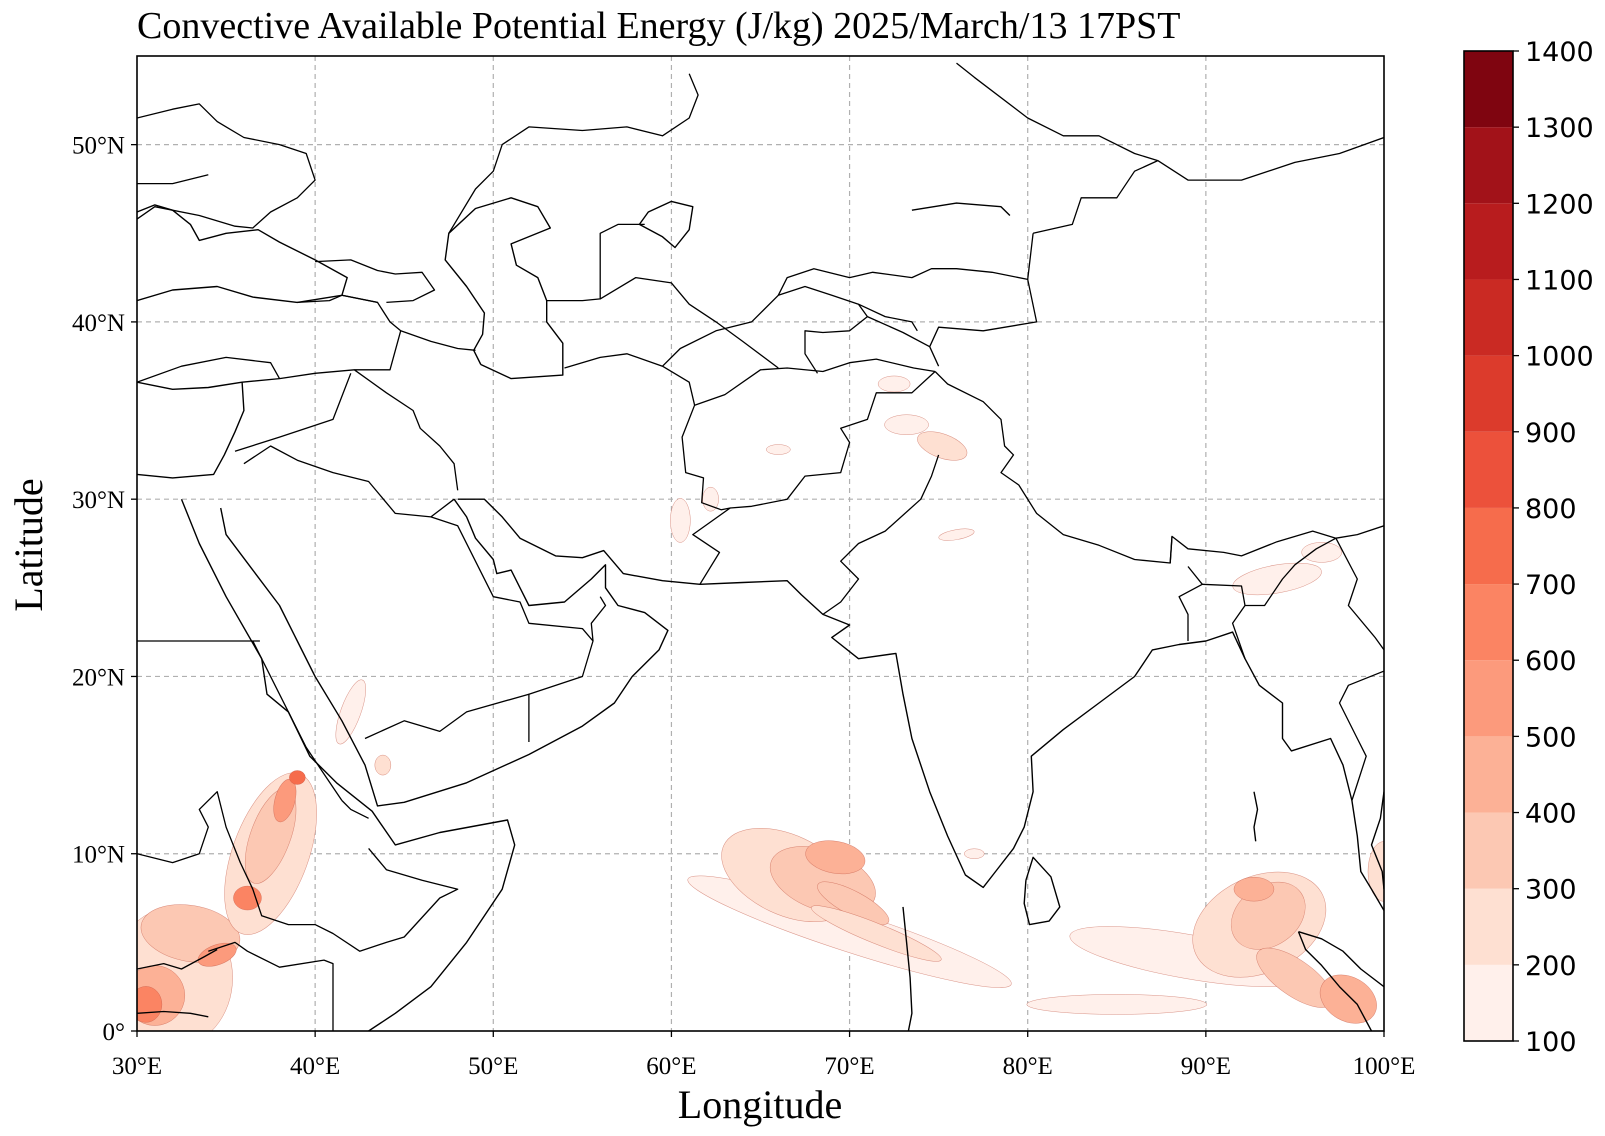 This screenshot has width=1605, height=1136. What do you see at coordinates (1551, 966) in the screenshot?
I see `colorbar-label: 200` at bounding box center [1551, 966].